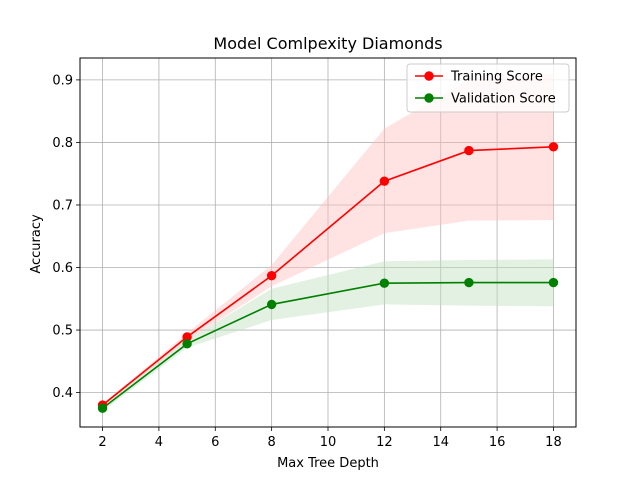 The image size is (640, 480). What do you see at coordinates (553, 442) in the screenshot?
I see `x-tick-label: 18` at bounding box center [553, 442].